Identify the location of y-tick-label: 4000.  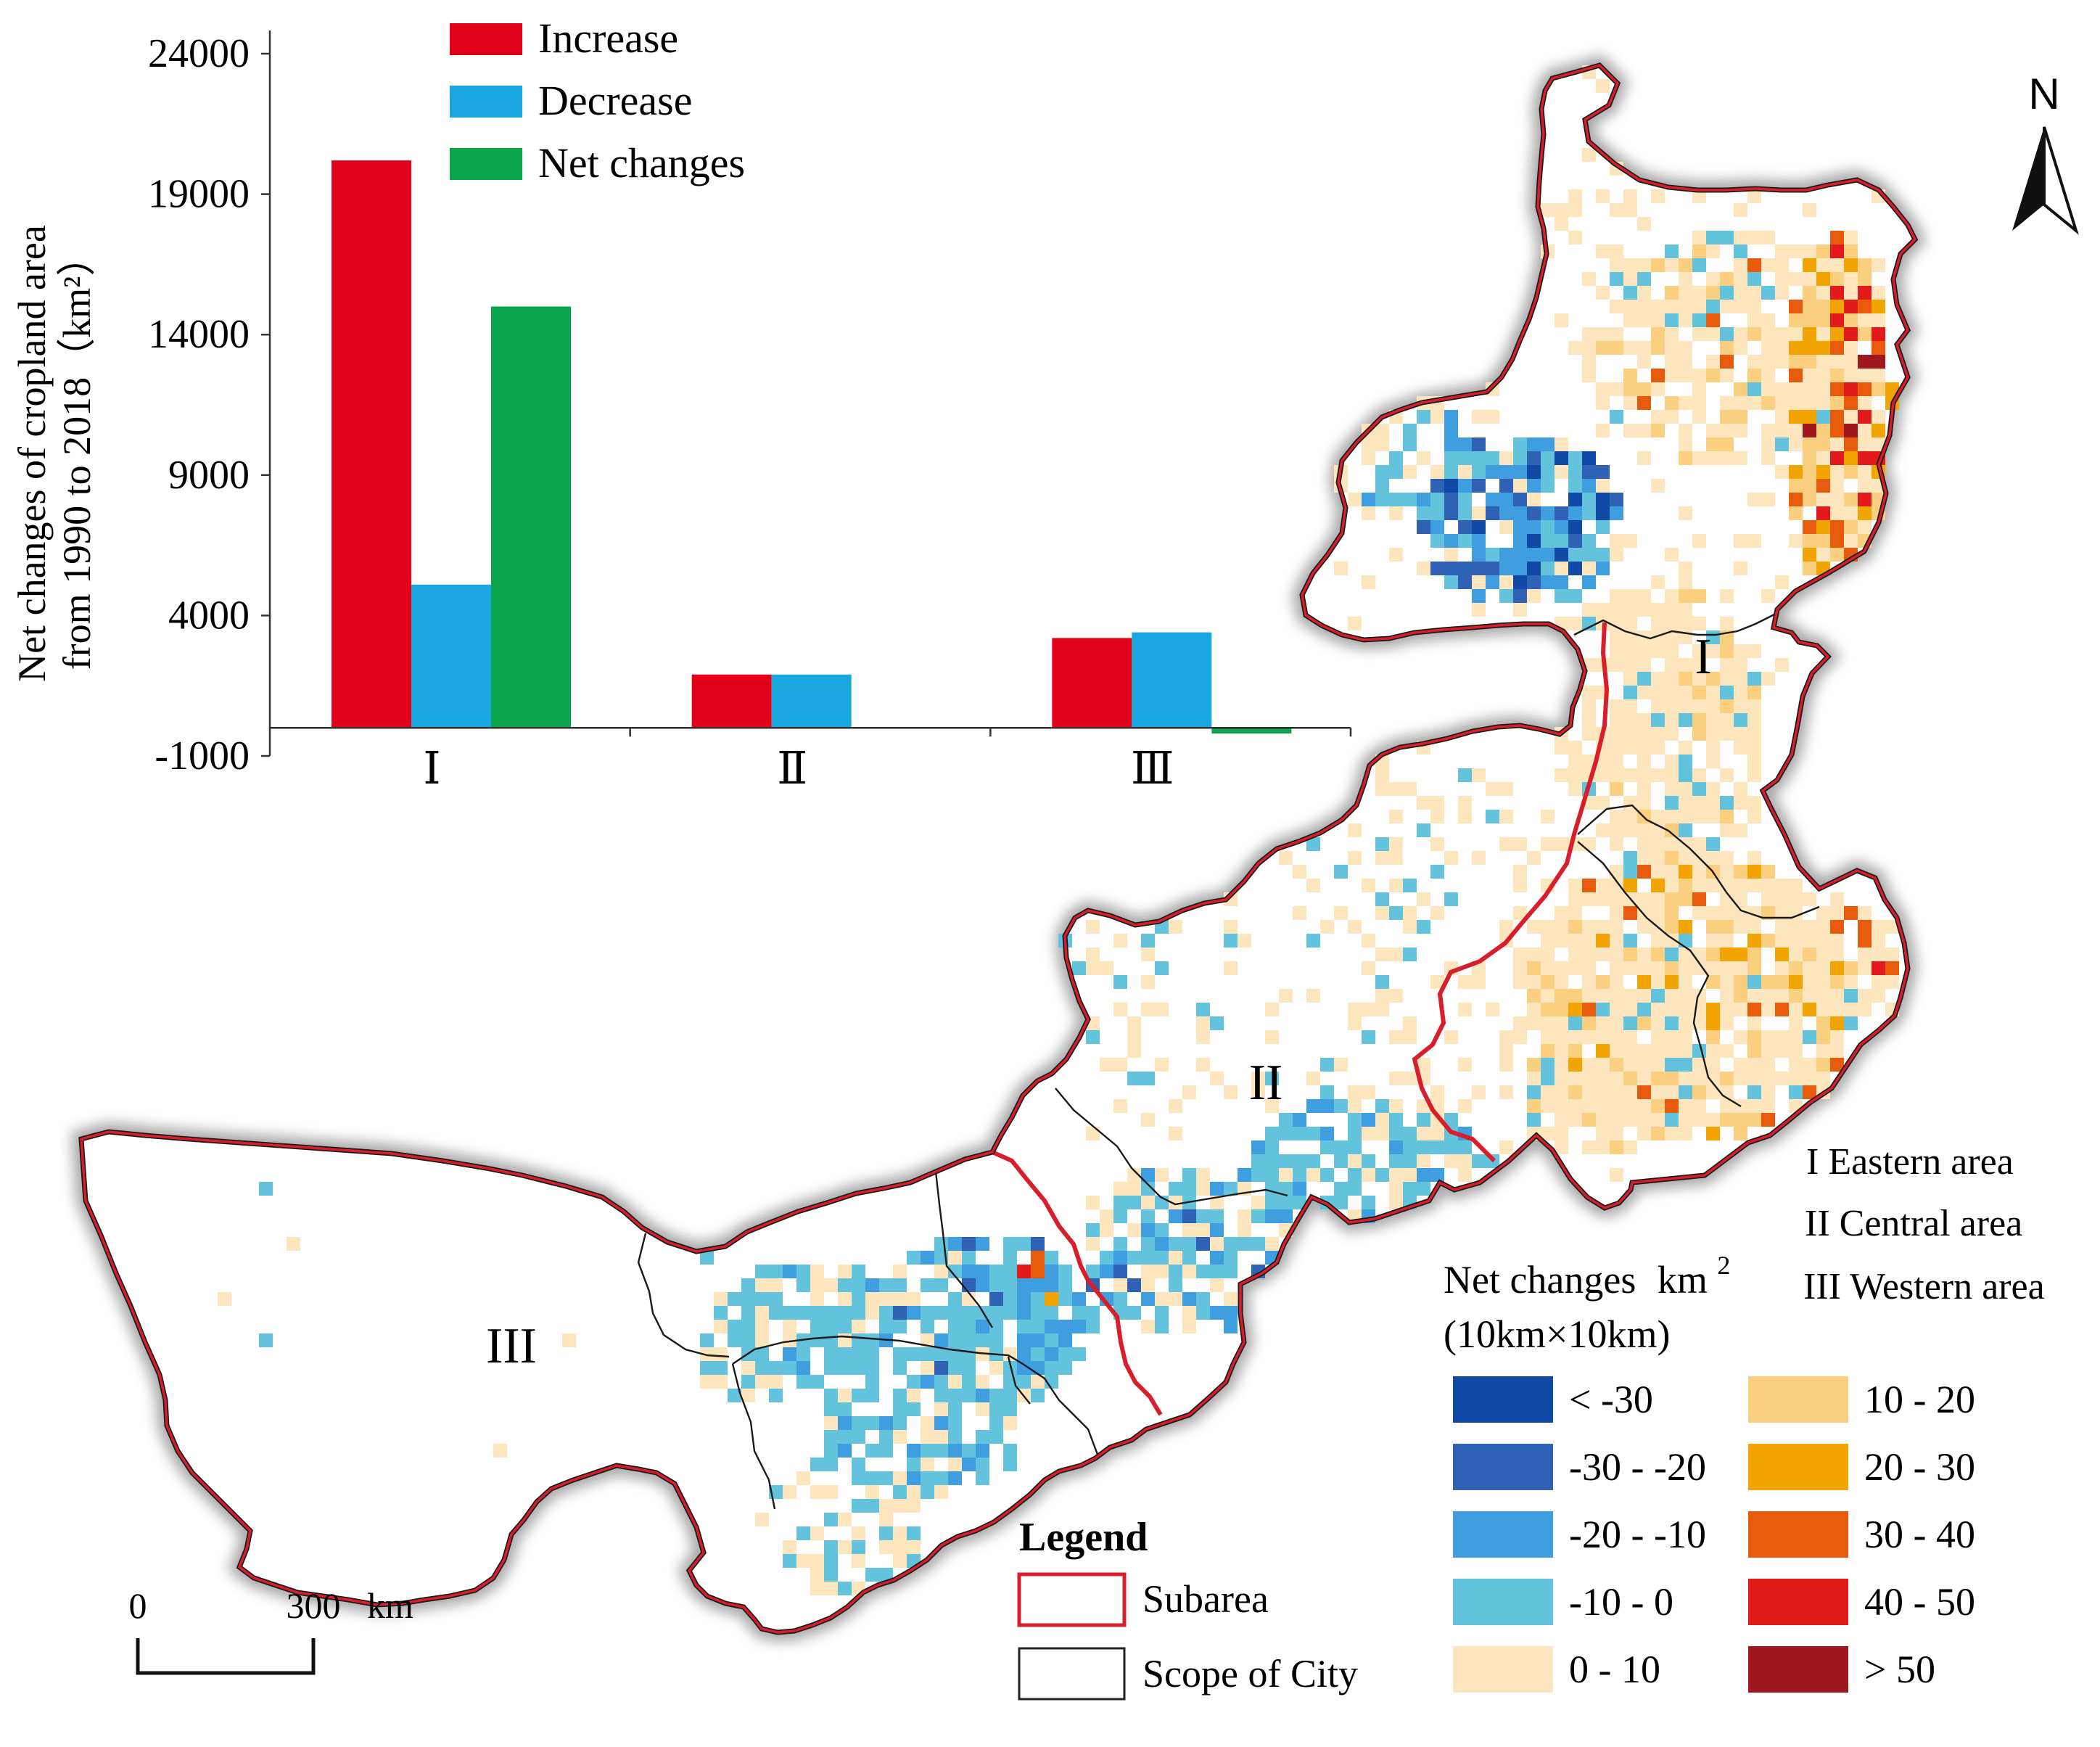
(209, 616).